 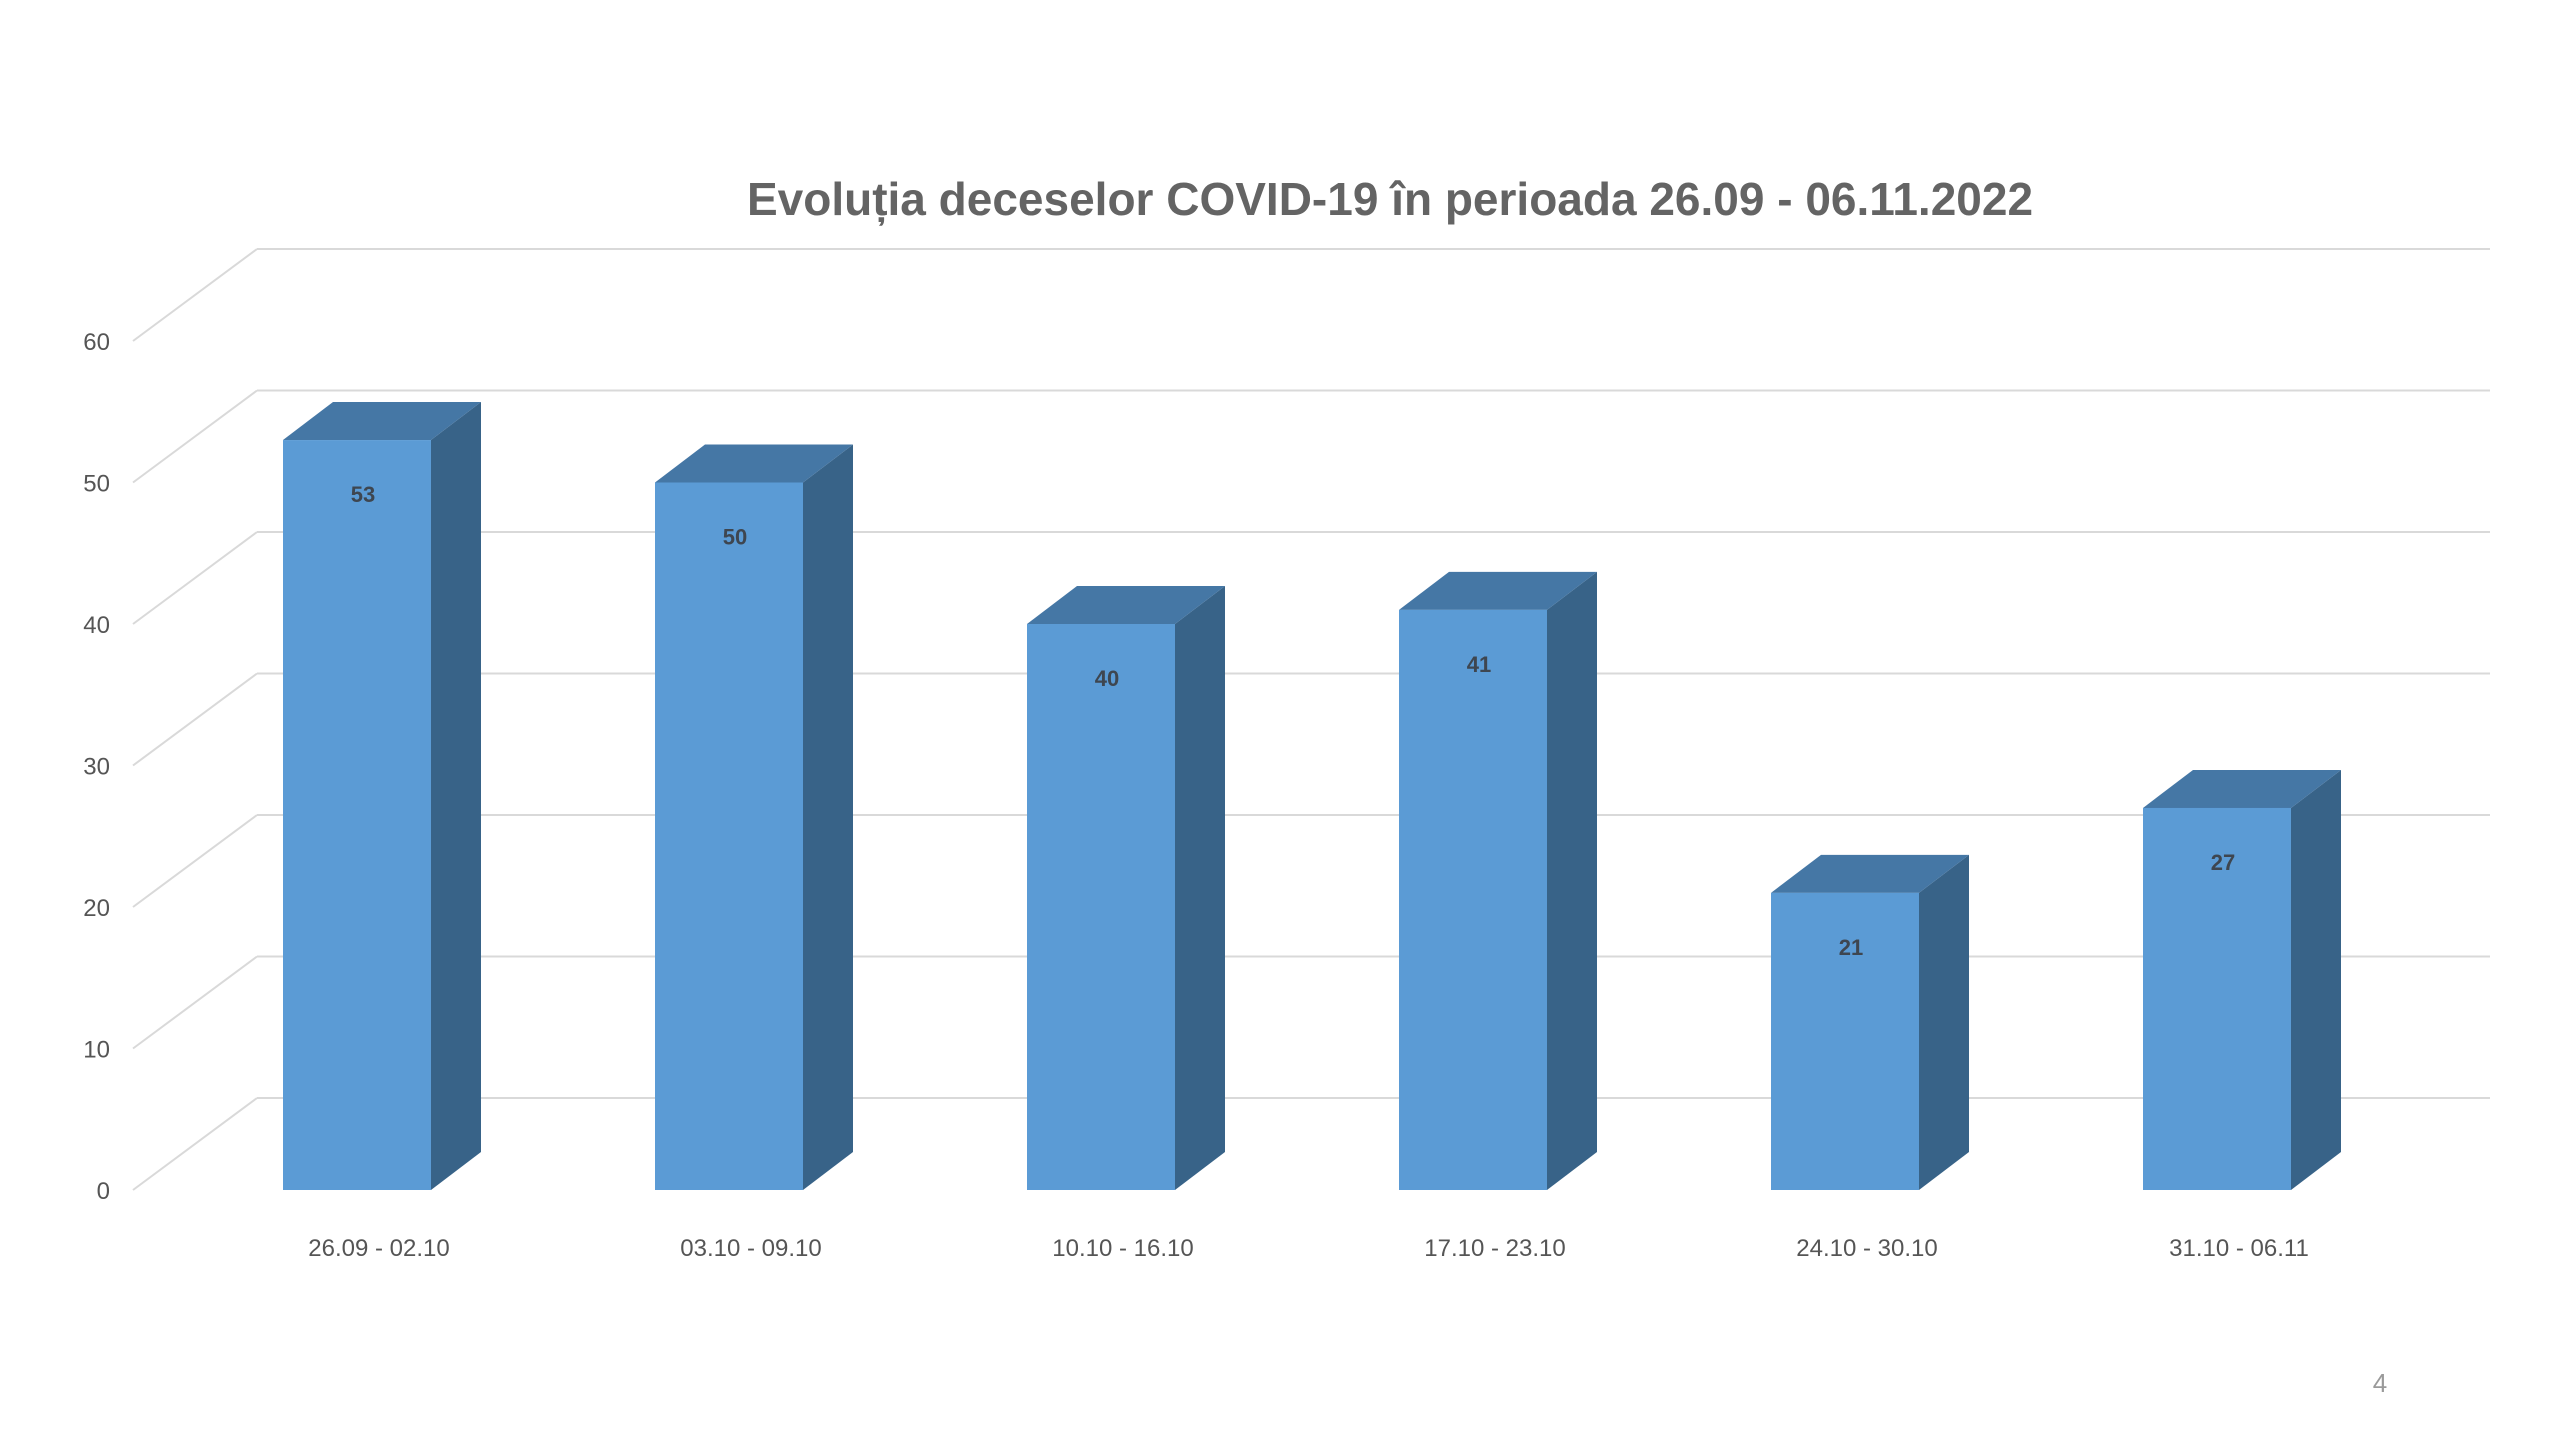 What do you see at coordinates (1866, 1248) in the screenshot?
I see `x-category-label: 24.10 - 30.10` at bounding box center [1866, 1248].